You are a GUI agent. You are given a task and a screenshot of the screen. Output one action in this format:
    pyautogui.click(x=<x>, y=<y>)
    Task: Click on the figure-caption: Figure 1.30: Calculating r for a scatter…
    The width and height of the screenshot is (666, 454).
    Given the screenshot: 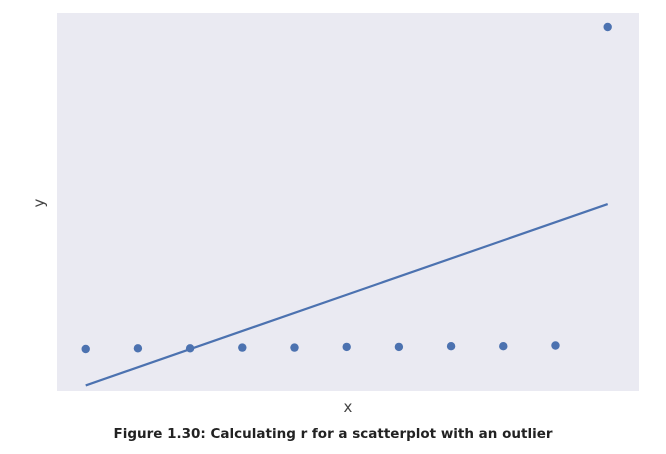 What is the action you would take?
    pyautogui.click(x=333, y=434)
    